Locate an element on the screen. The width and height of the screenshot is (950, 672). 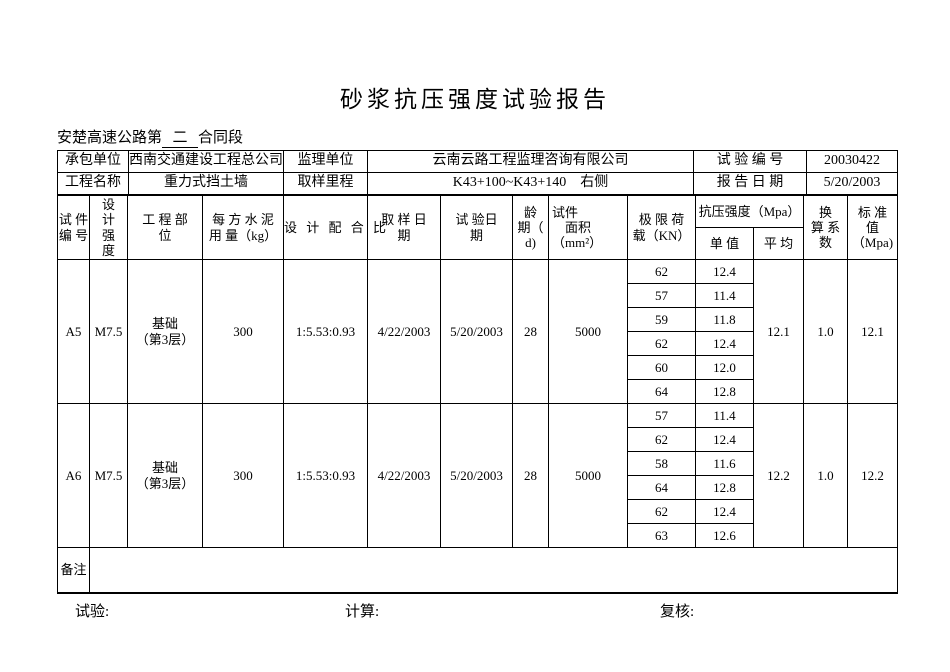
specimen-a6-row-6: 63 12.6 is located at coordinates (478, 535).